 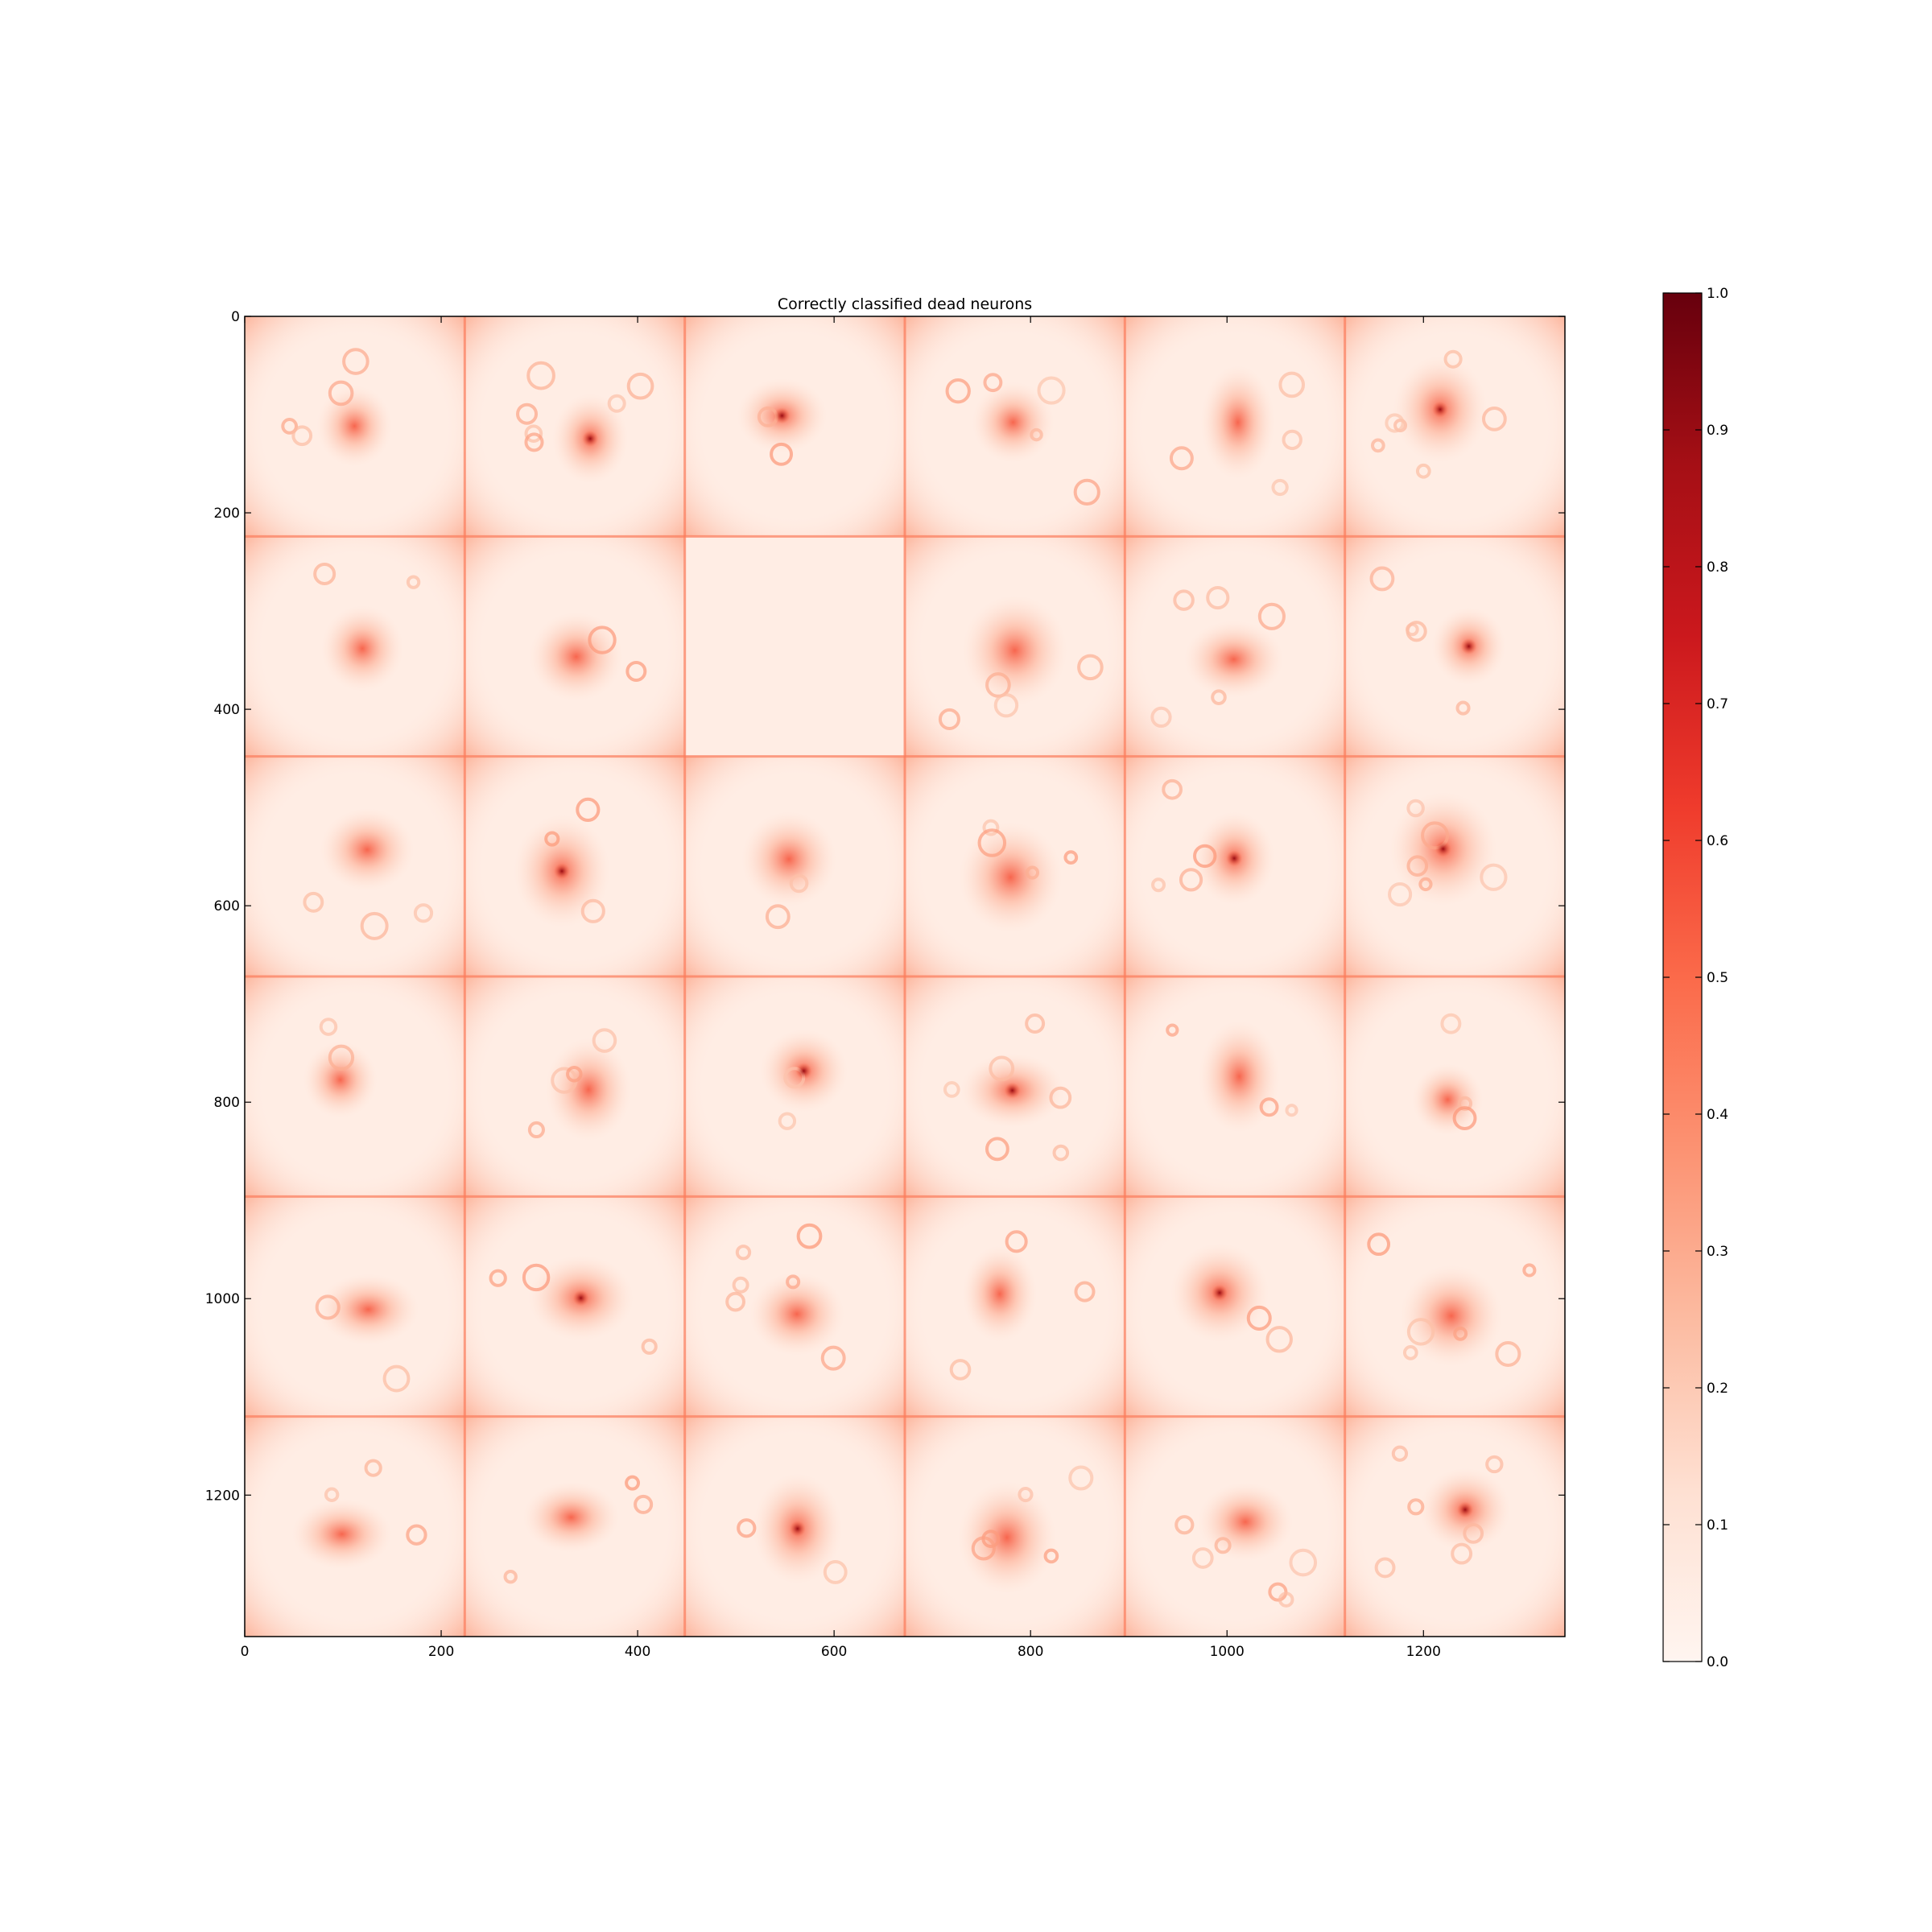 What do you see at coordinates (834, 1652) in the screenshot?
I see `x-tick-label: 600` at bounding box center [834, 1652].